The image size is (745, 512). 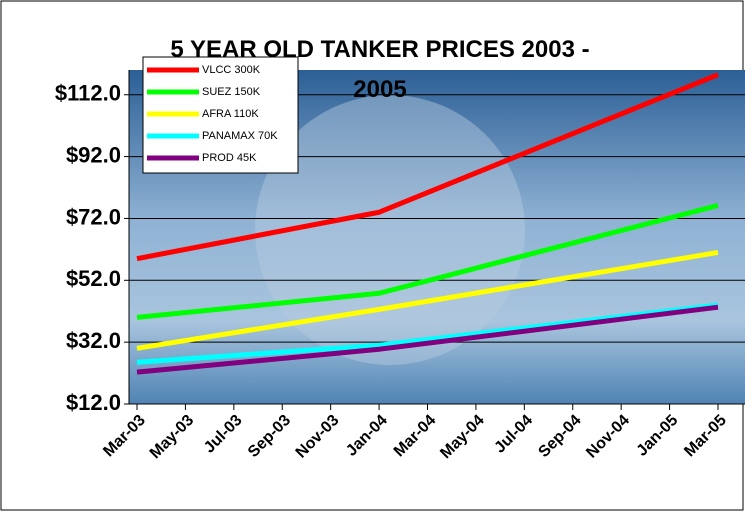 I want to click on y-tick-label: $12.0, so click(x=93, y=402).